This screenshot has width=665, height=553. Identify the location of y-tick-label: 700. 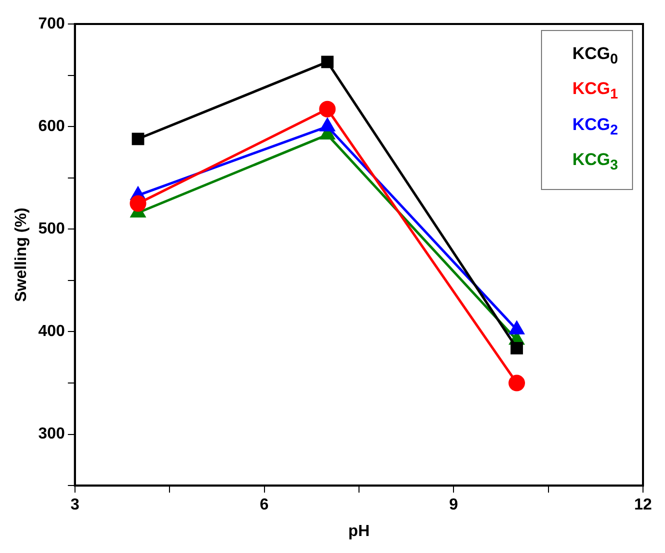
(51, 23).